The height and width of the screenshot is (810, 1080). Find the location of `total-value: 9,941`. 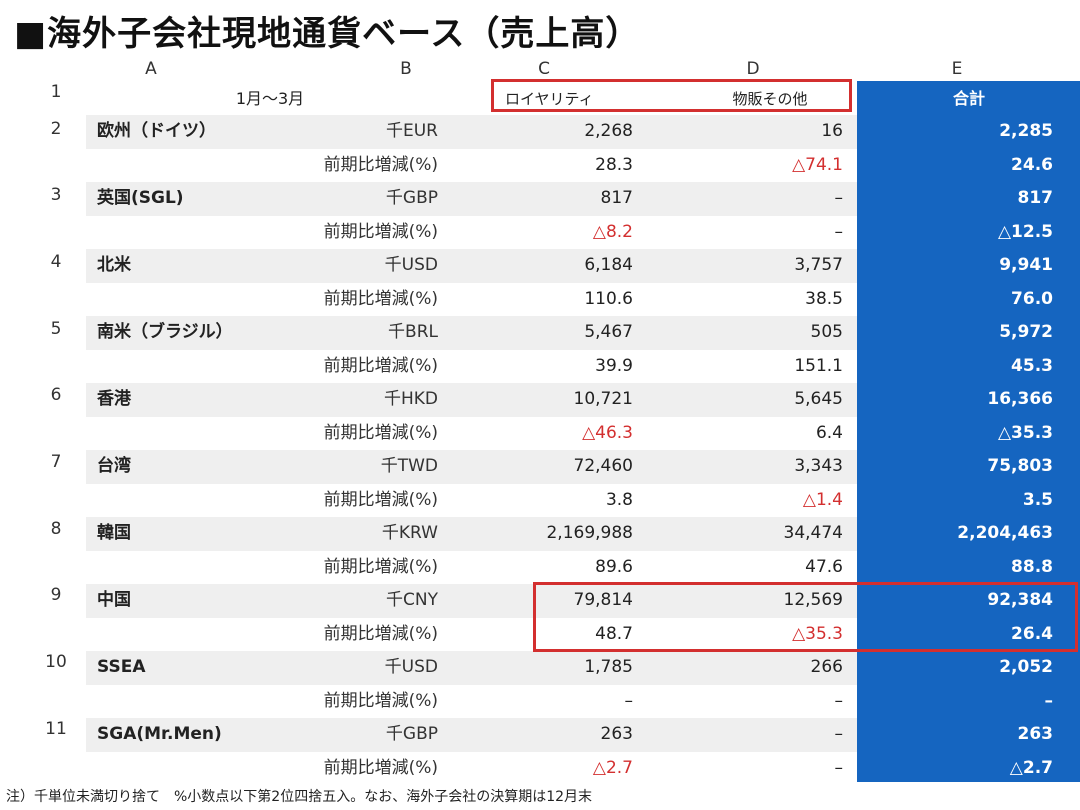

total-value: 9,941 is located at coordinates (1026, 265).